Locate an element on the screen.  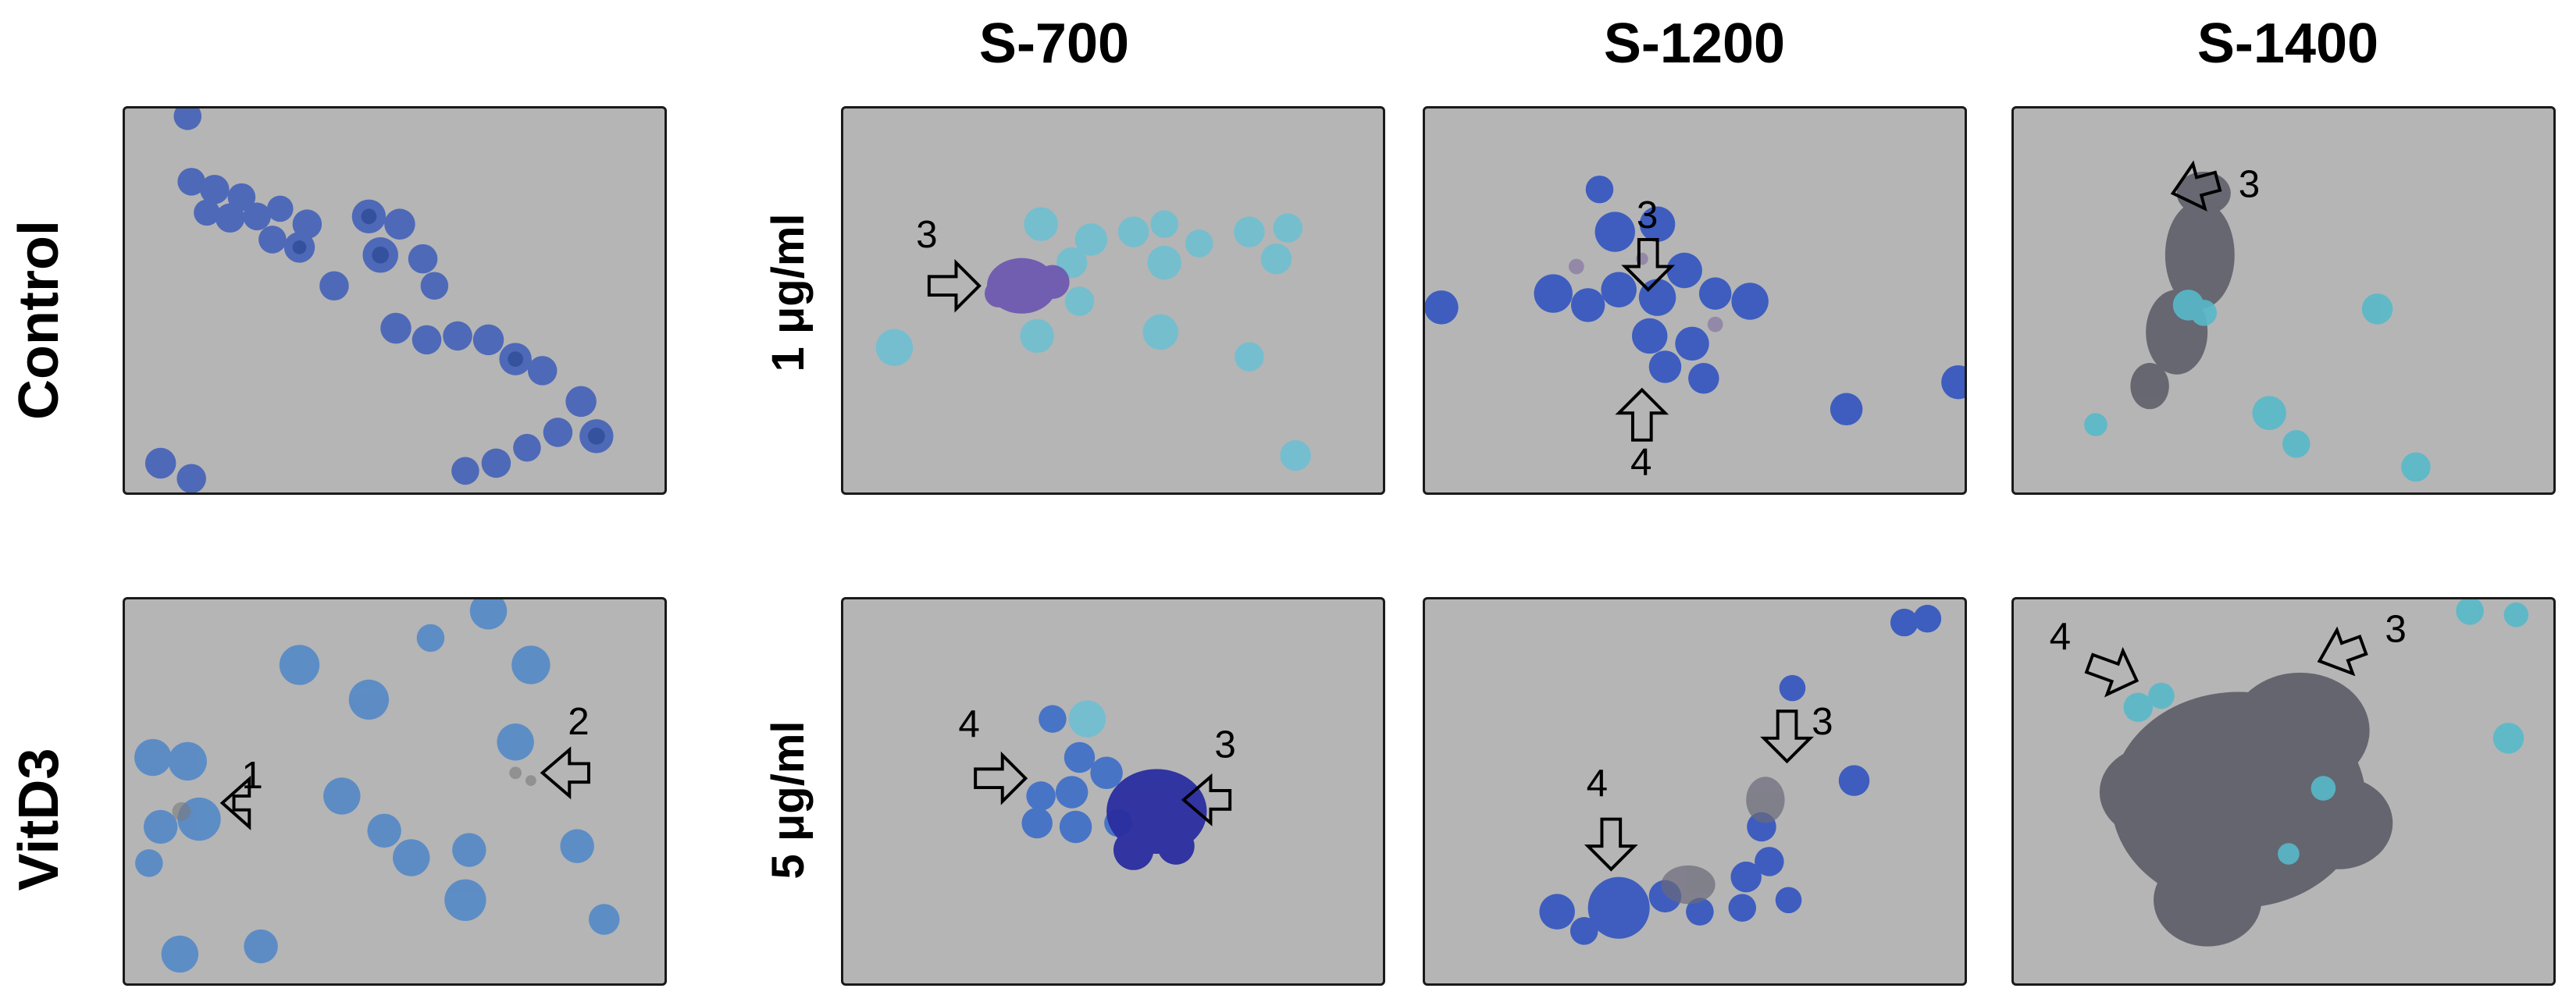
arrow-label-1: 1 is located at coordinates (251, 775).